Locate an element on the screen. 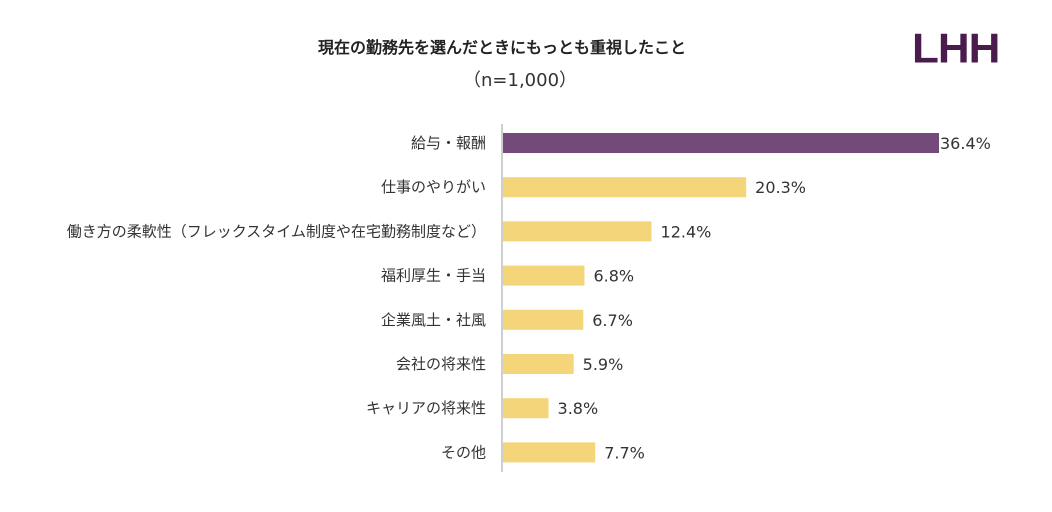 The image size is (1052, 512). data-label: 20.3% is located at coordinates (780, 187).